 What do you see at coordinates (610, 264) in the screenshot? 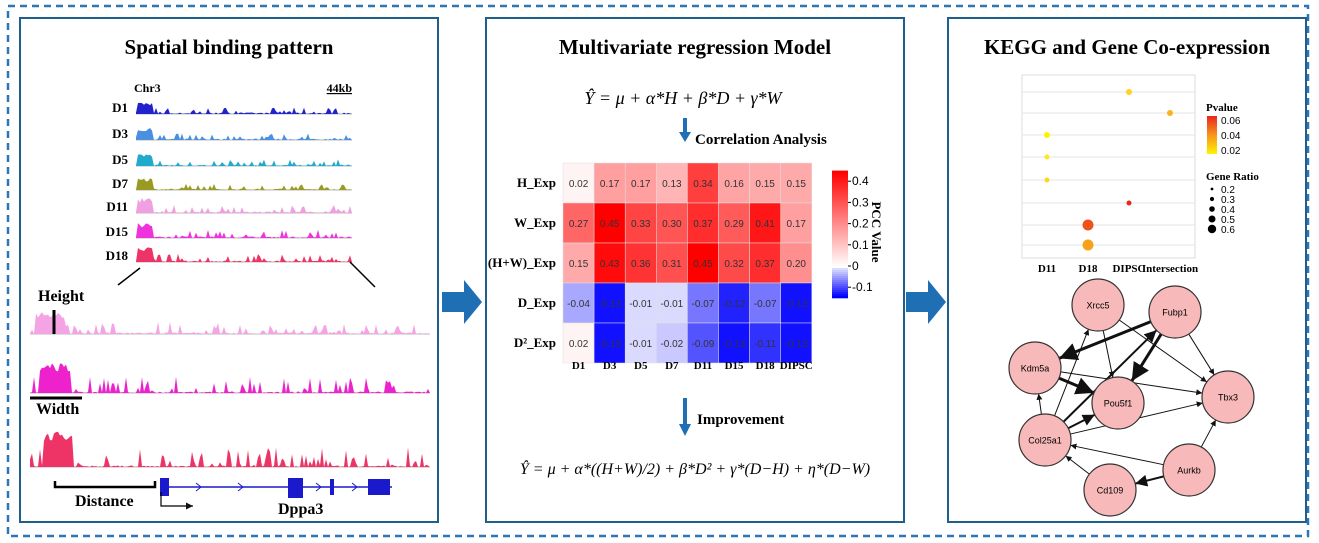
I see `cell-value: 0.43` at bounding box center [610, 264].